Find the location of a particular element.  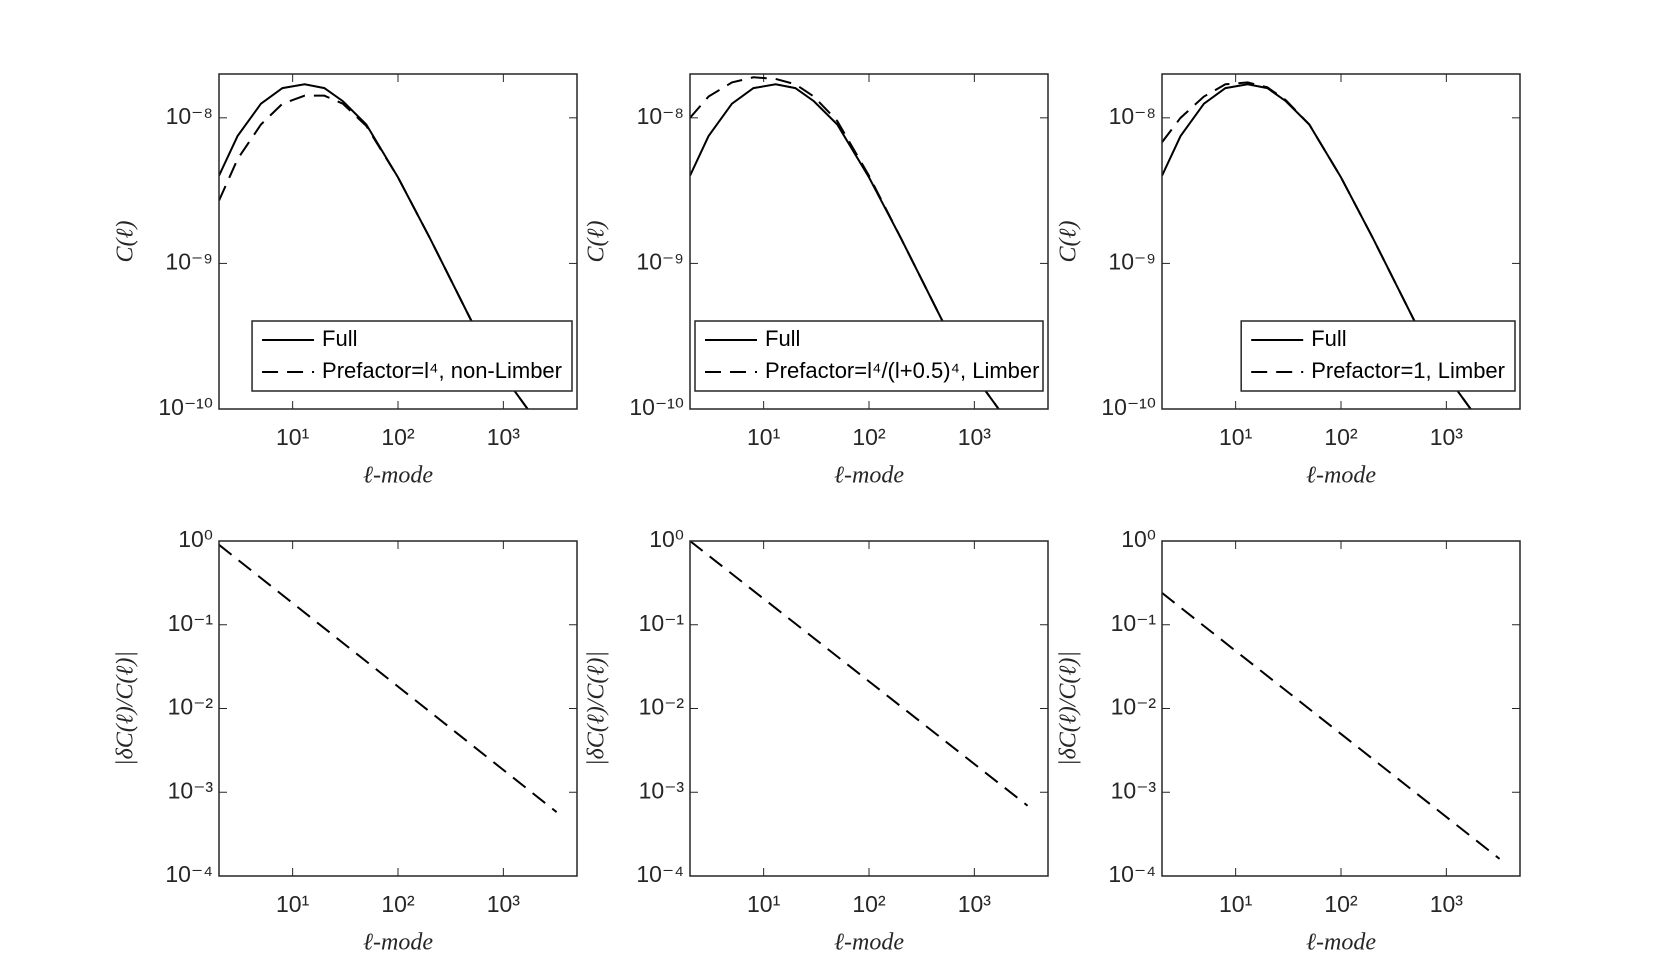

legend-label: Prefactor=l⁴/(l+0.5)⁴, Limber is located at coordinates (902, 370).